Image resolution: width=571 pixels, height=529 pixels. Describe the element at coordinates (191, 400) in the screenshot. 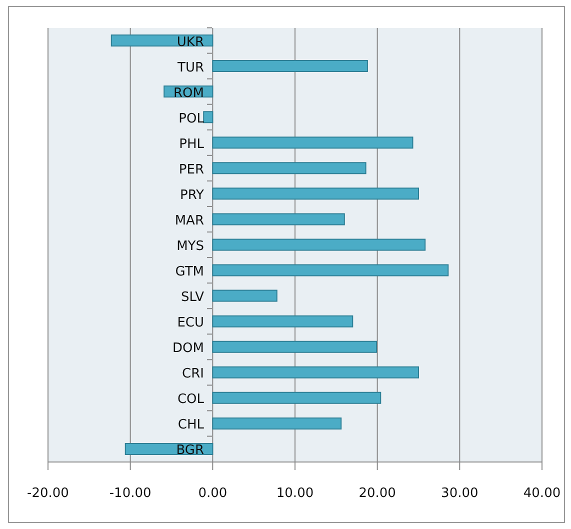

I see `y-tick-label: COL` at that location.